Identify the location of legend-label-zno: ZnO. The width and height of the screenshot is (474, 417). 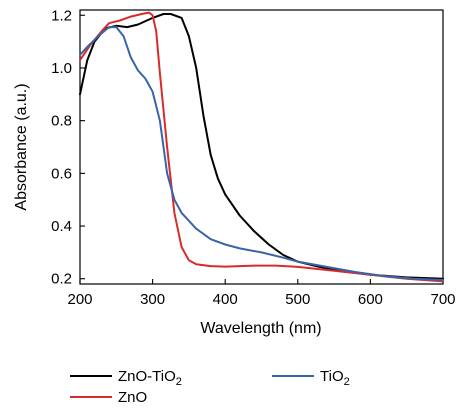
(132, 397).